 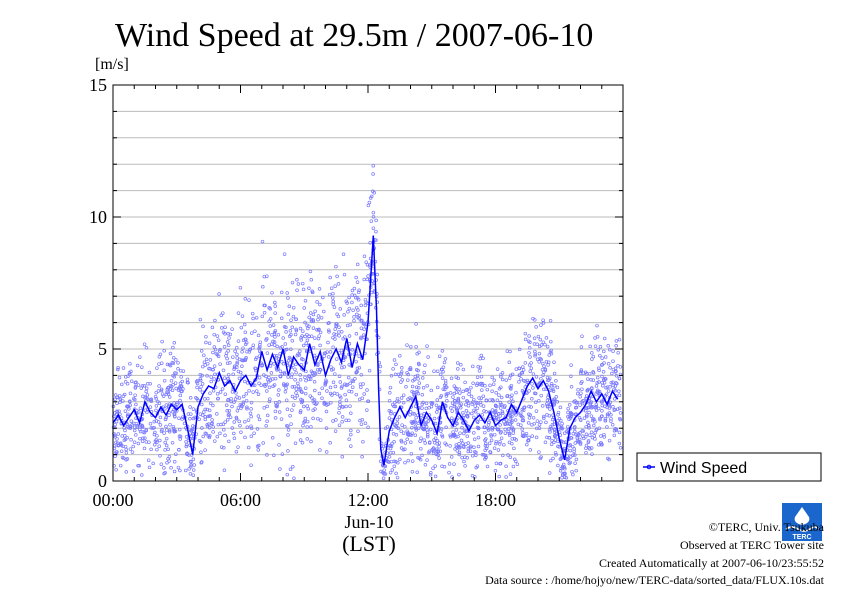 What do you see at coordinates (102, 481) in the screenshot?
I see `y-tick-label: 0` at bounding box center [102, 481].